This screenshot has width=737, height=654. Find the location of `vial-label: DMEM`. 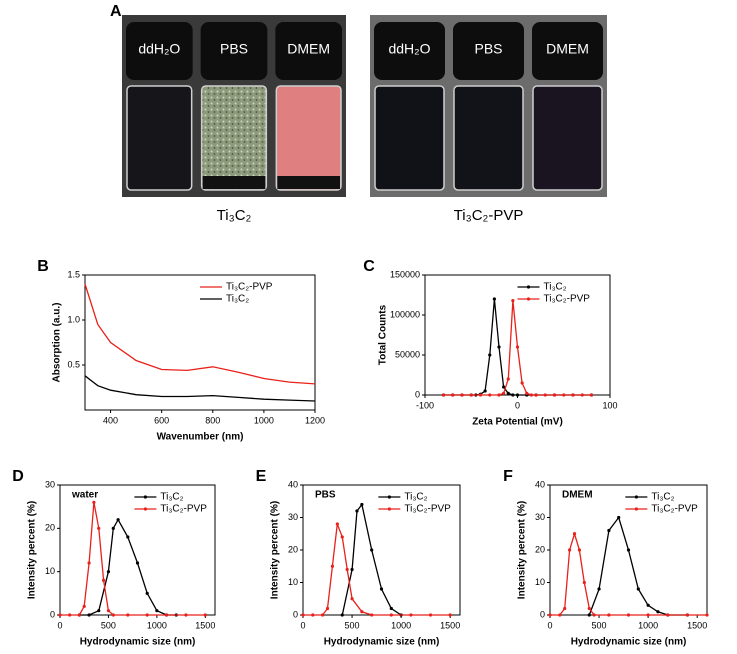

vial-label: DMEM is located at coordinates (308, 49).